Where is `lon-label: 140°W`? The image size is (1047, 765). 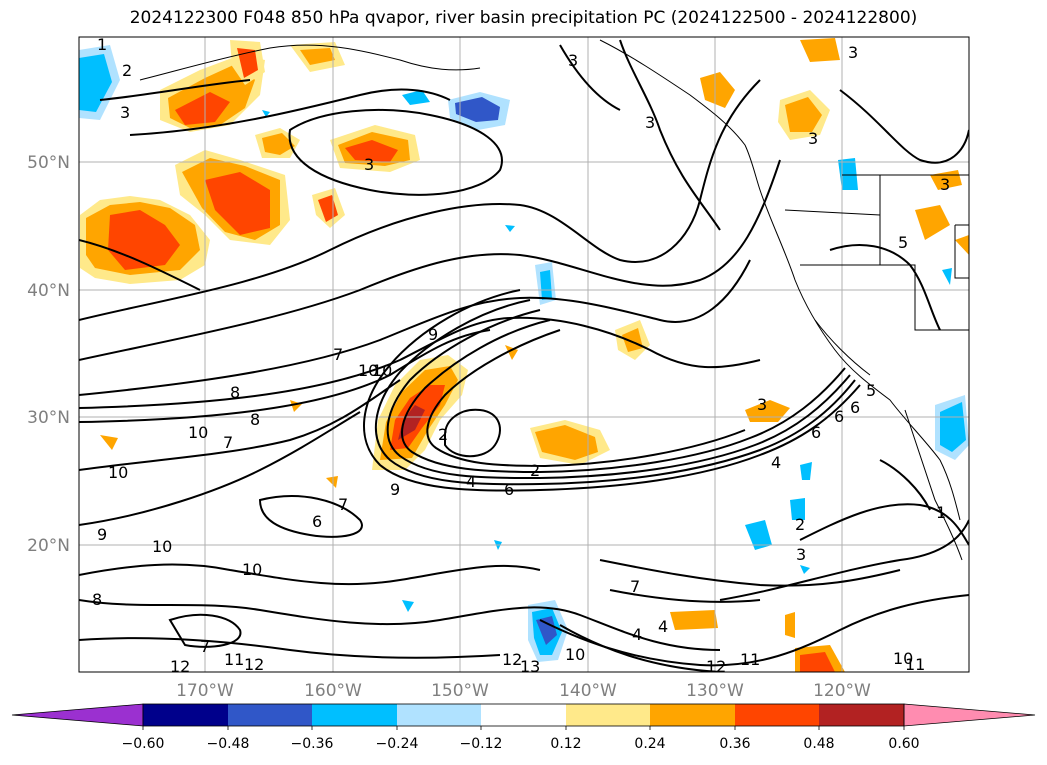 lon-label: 140°W is located at coordinates (588, 691).